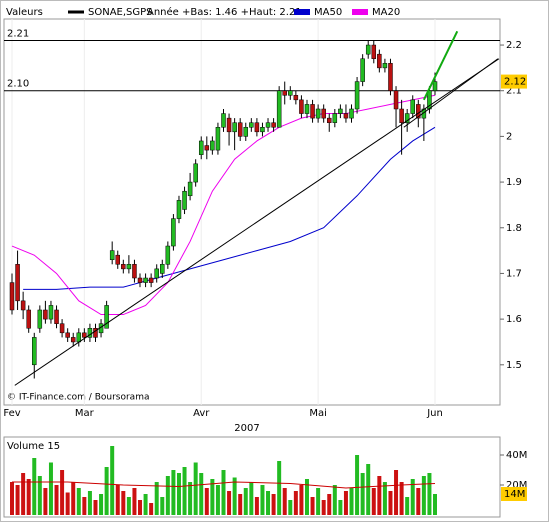 Image resolution: width=549 pixels, height=522 pixels. What do you see at coordinates (509, 136) in the screenshot?
I see `y-tick-label: 2` at bounding box center [509, 136].